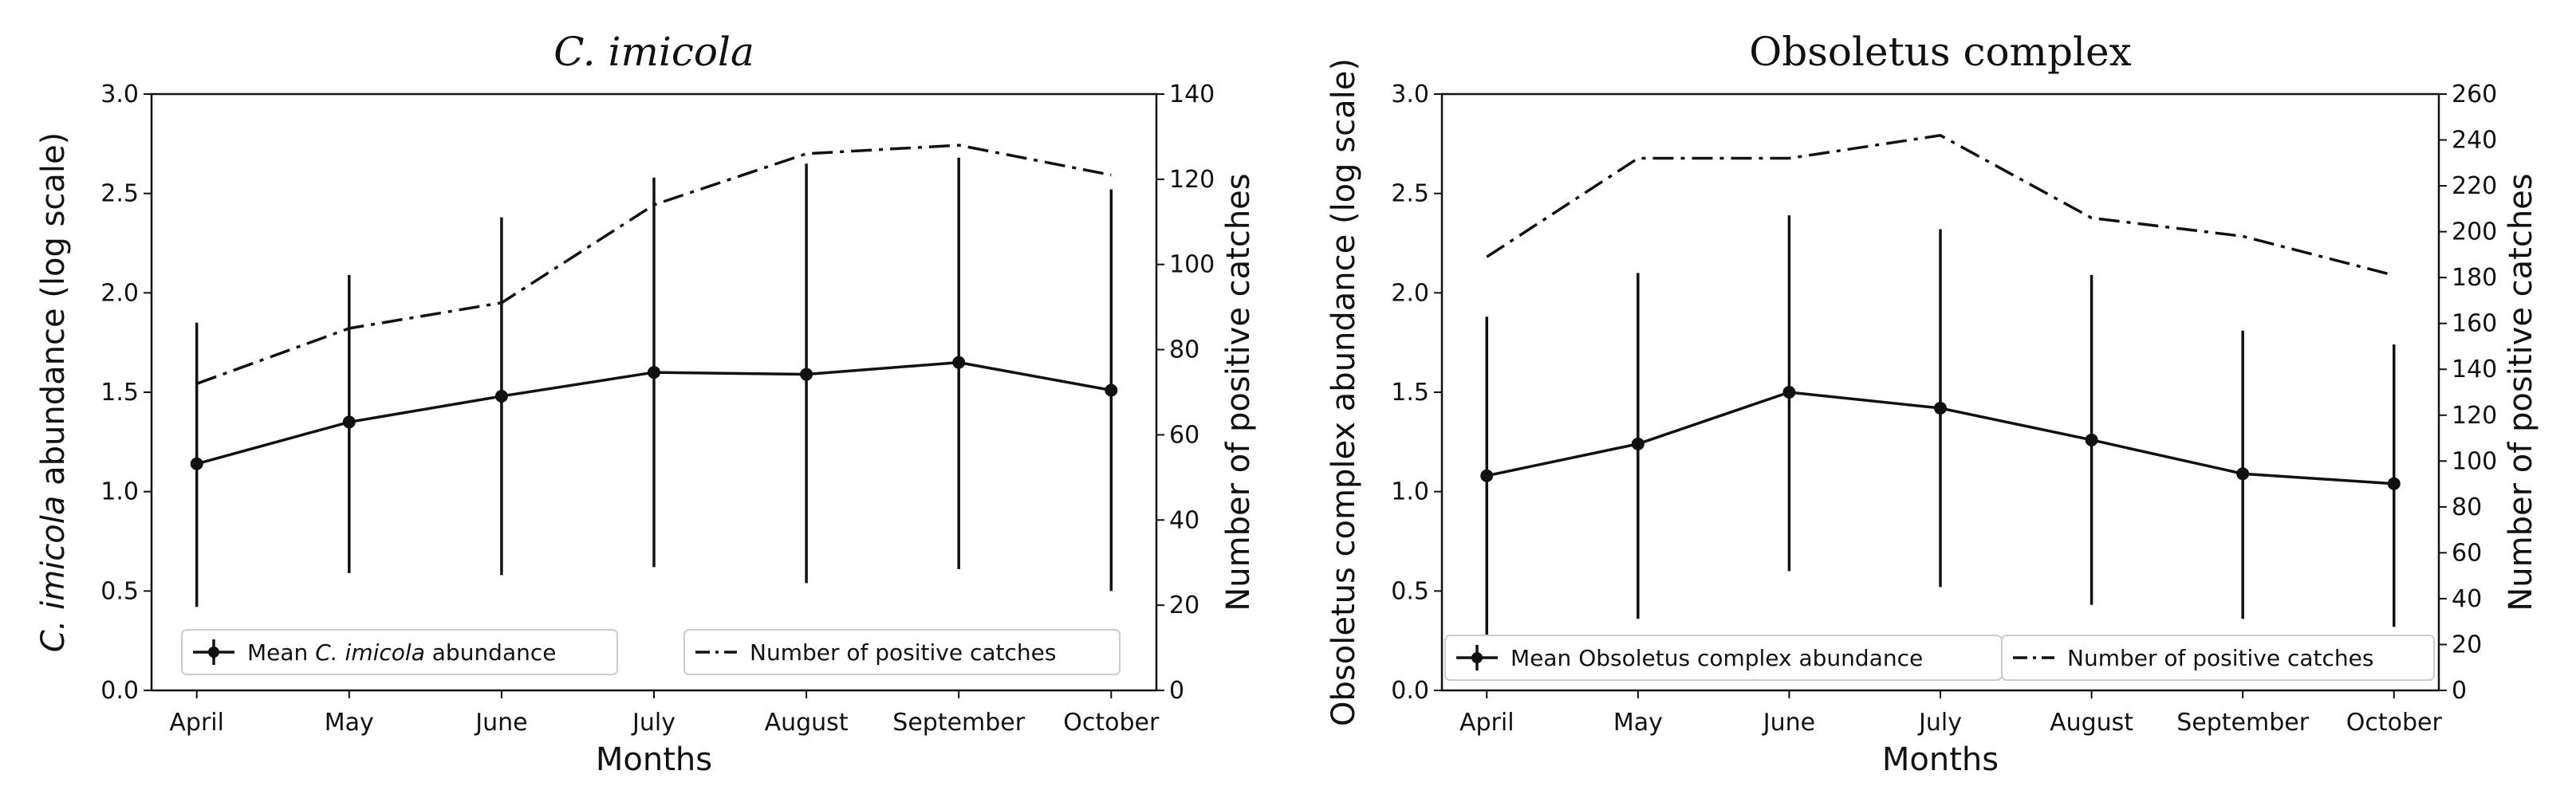 The image size is (2576, 806). Describe the element at coordinates (2474, 94) in the screenshot. I see `y2-tick-label: 260` at that location.